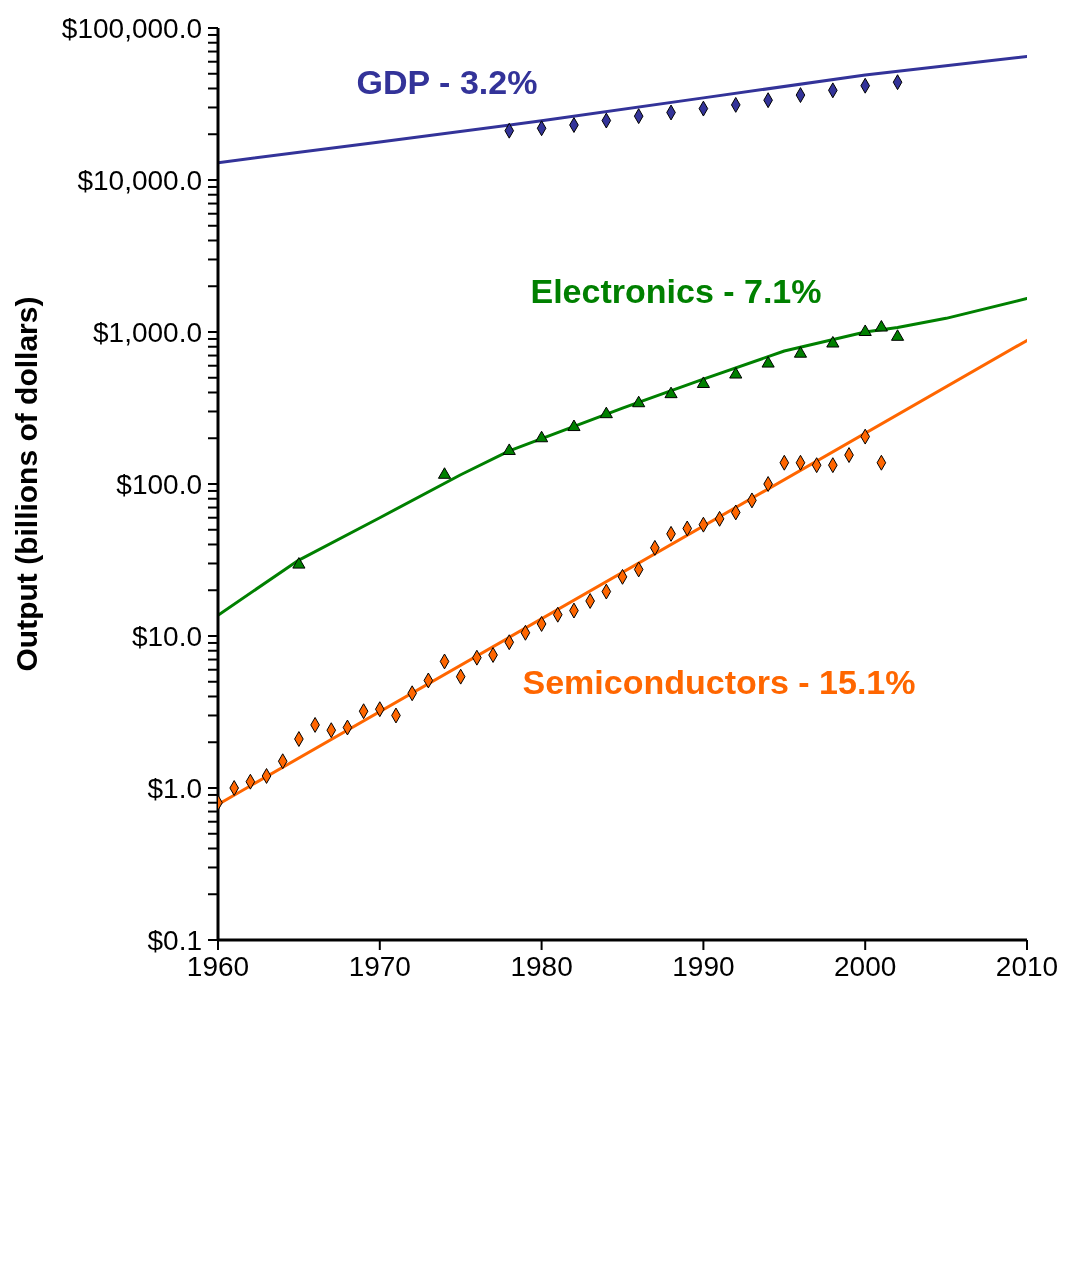 The image size is (1065, 1276). What do you see at coordinates (541, 966) in the screenshot?
I see `x-tick-label: 1980` at bounding box center [541, 966].